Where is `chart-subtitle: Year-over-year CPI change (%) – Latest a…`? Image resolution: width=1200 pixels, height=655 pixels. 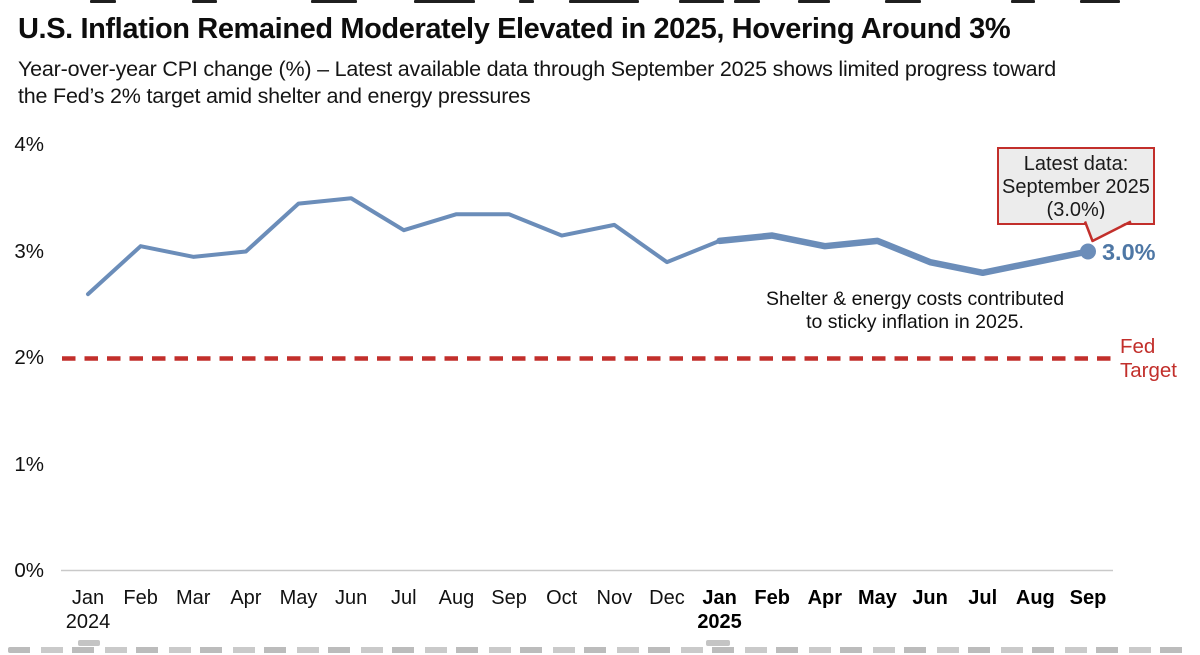 chart-subtitle: Year-over-year CPI change (%) – Latest a… is located at coordinates (603, 83).